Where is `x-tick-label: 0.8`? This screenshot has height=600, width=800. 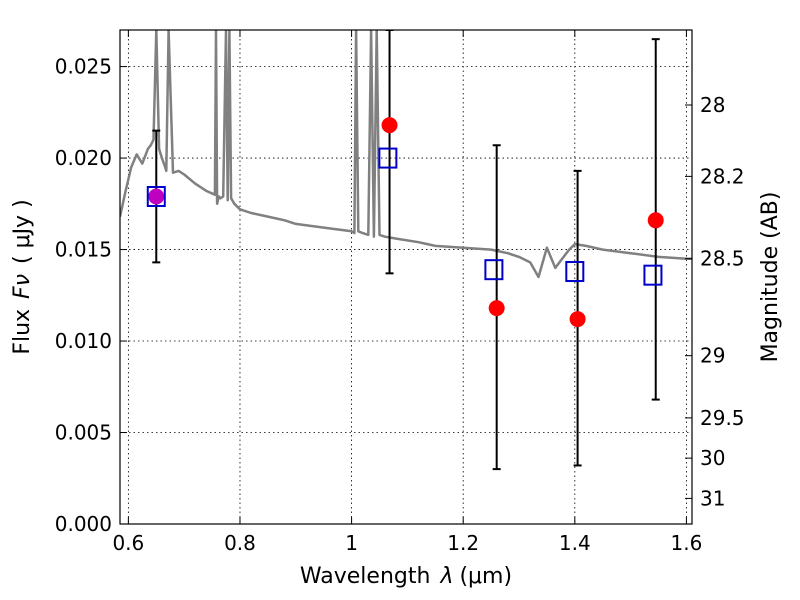 x-tick-label: 0.8 is located at coordinates (240, 543).